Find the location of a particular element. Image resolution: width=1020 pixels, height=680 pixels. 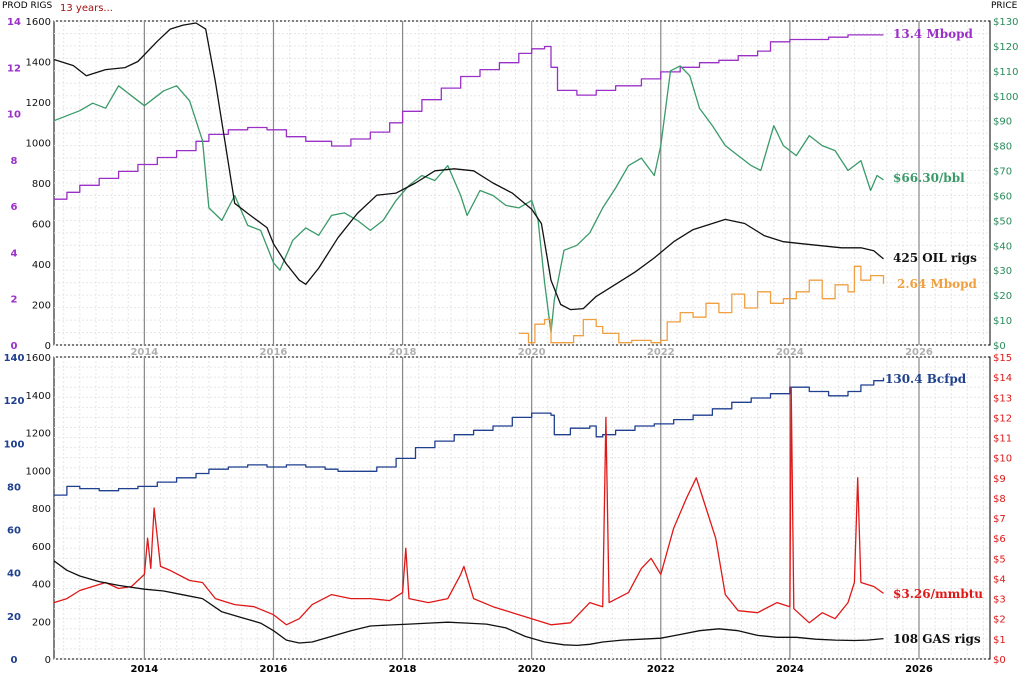

right-tick-label: $2 is located at coordinates (999, 620).